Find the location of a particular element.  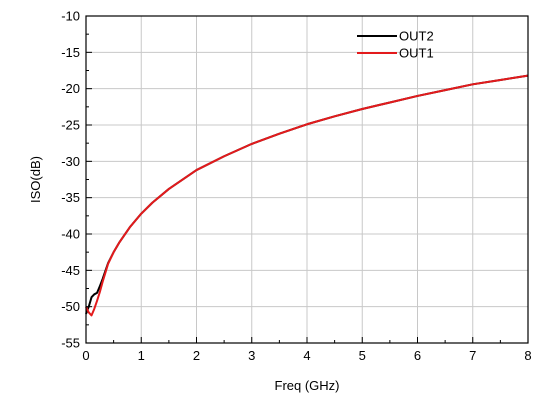

x-axis-title: Freq (GHz) is located at coordinates (307, 385).